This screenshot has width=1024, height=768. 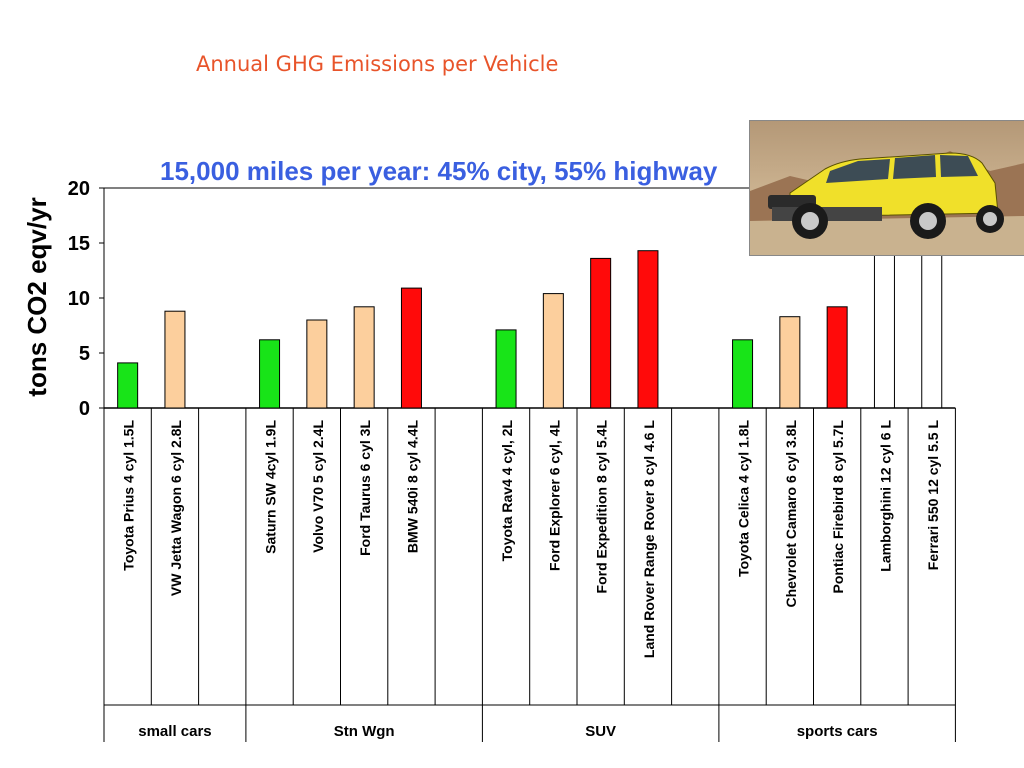 I want to click on group-label: SUV, so click(x=600, y=731).